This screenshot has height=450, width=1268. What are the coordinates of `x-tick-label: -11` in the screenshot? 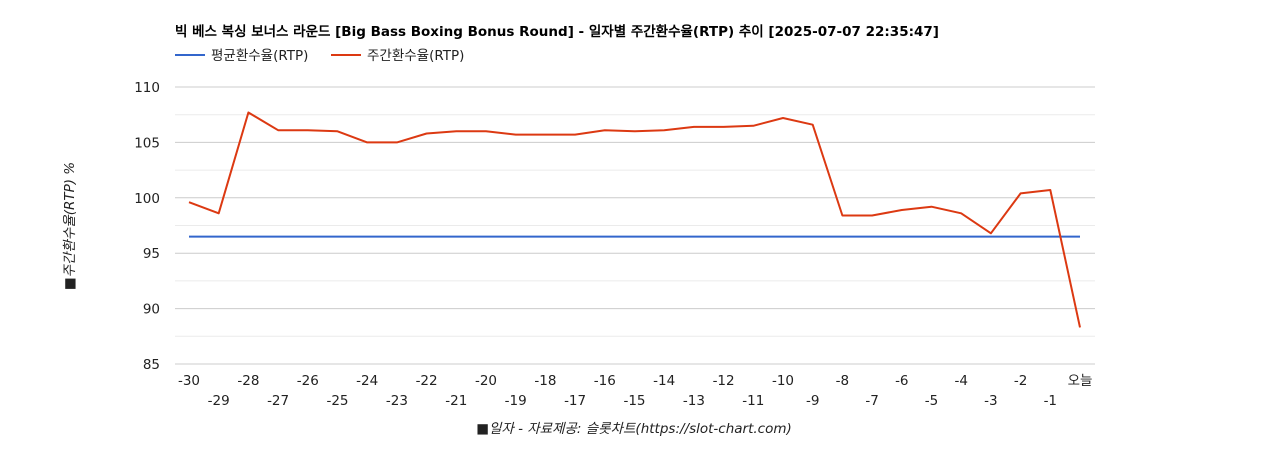 It's located at (753, 401).